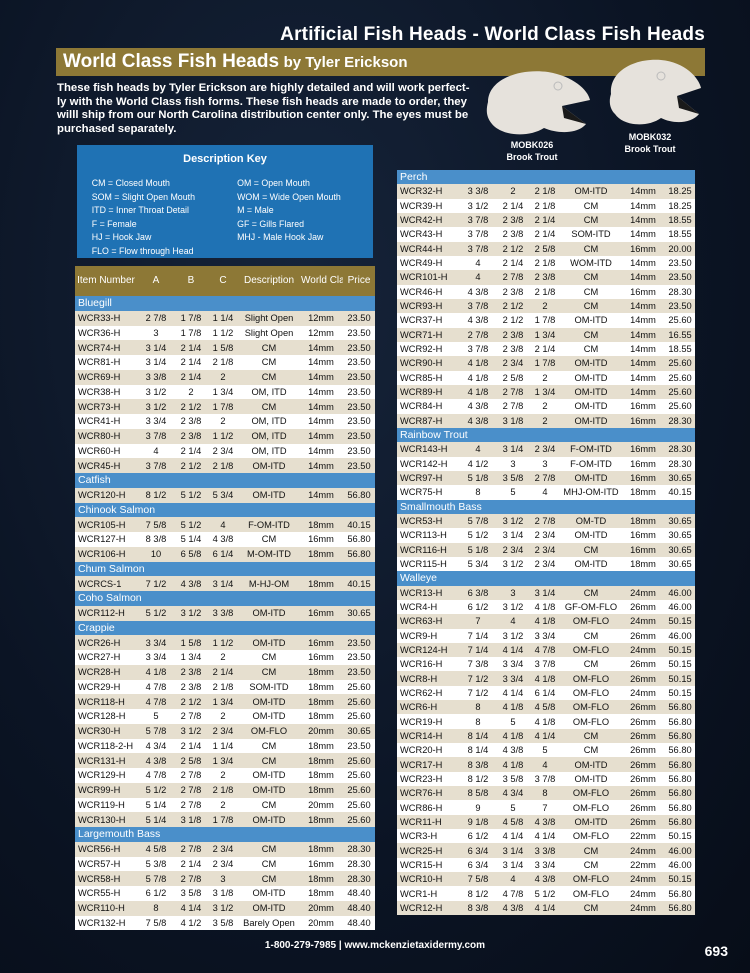 The image size is (750, 973). I want to click on item-number-cell: WCR80-H, so click(106, 436).